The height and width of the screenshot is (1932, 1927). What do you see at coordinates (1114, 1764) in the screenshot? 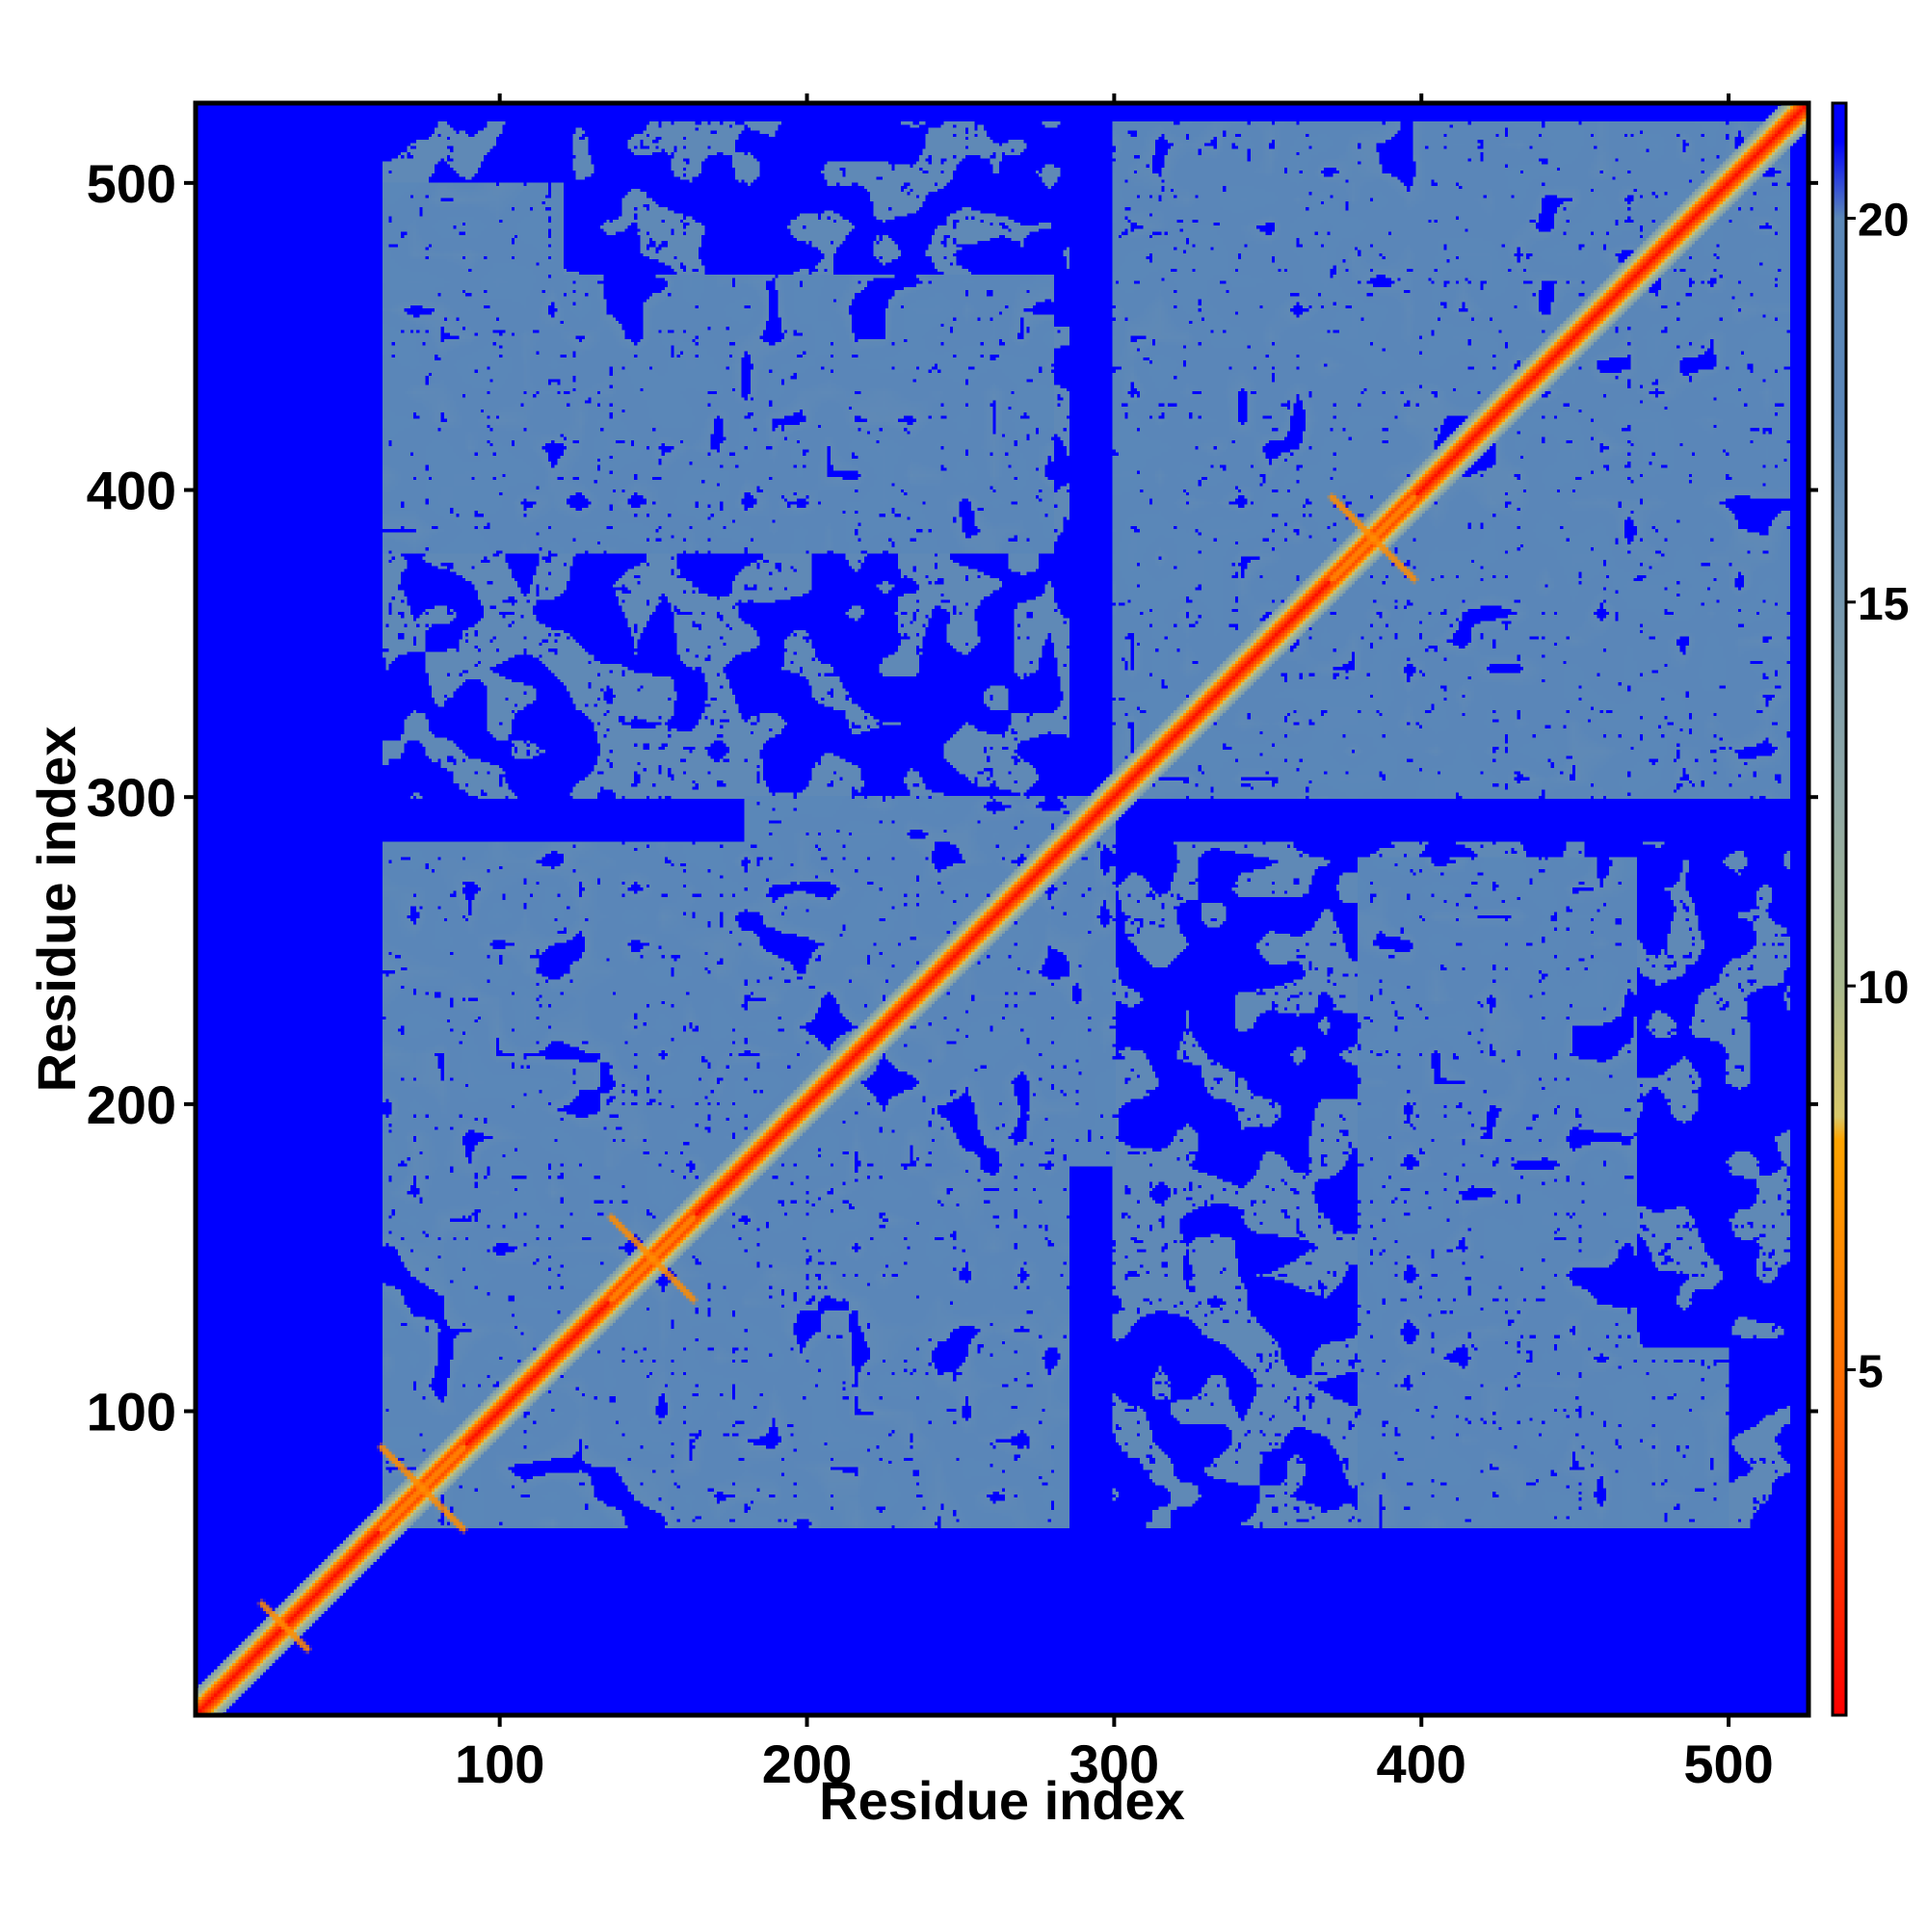
I see `x-tick-label: 300` at bounding box center [1114, 1764].